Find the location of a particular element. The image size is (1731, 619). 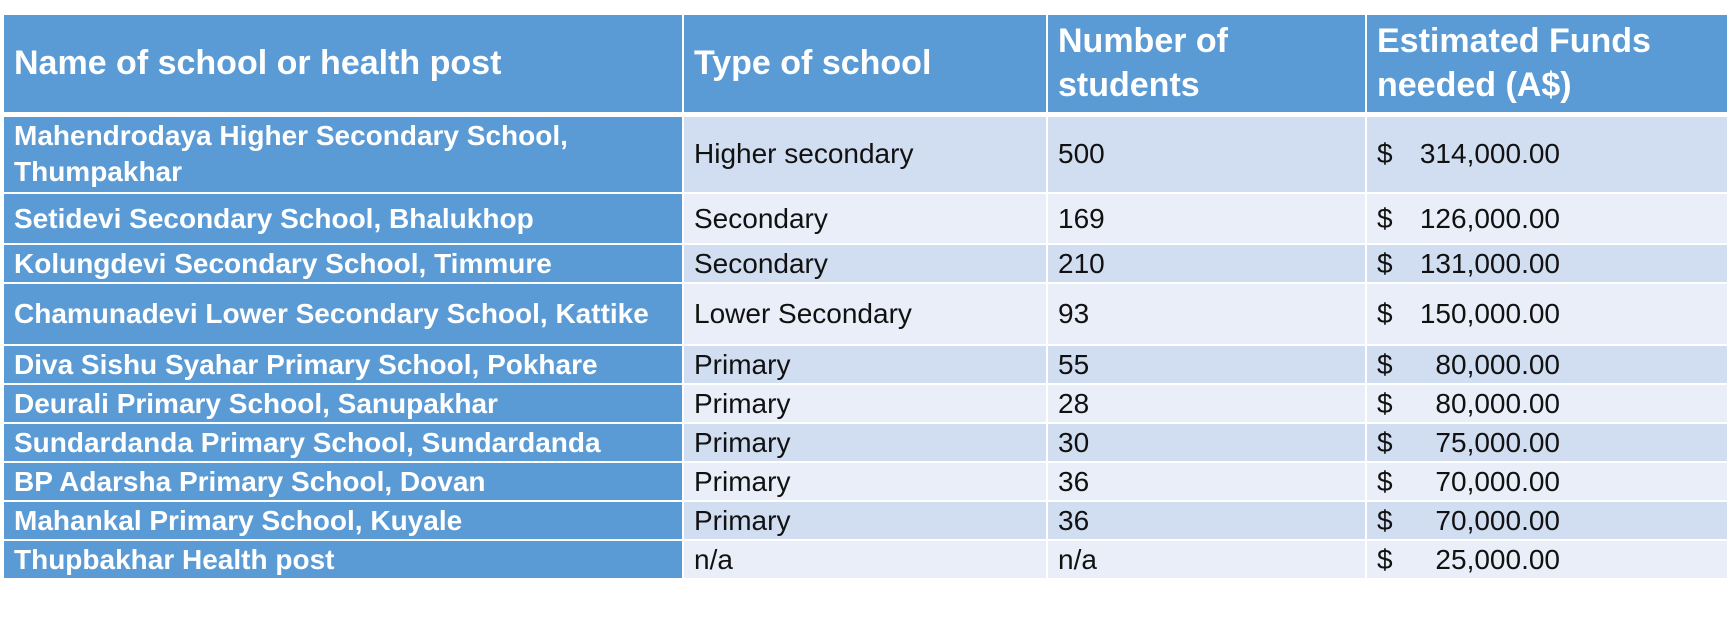

students-cell: 500 is located at coordinates (1206, 153).